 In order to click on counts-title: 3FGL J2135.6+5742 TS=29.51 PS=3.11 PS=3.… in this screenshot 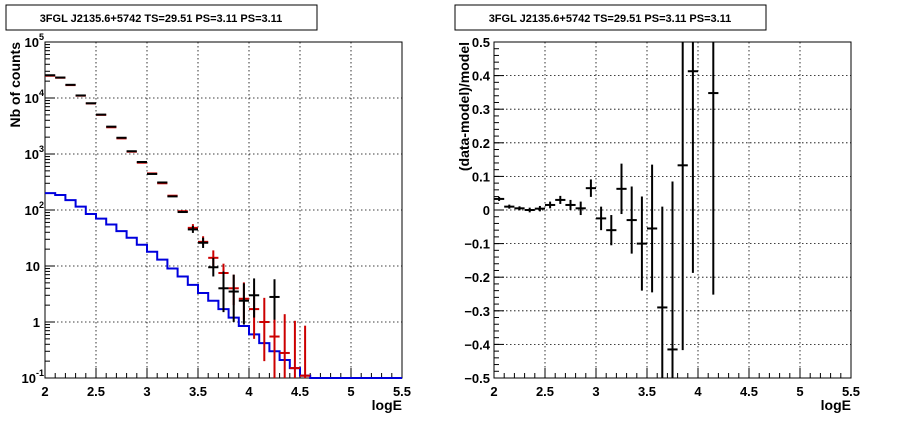, I will do `click(161, 19)`.